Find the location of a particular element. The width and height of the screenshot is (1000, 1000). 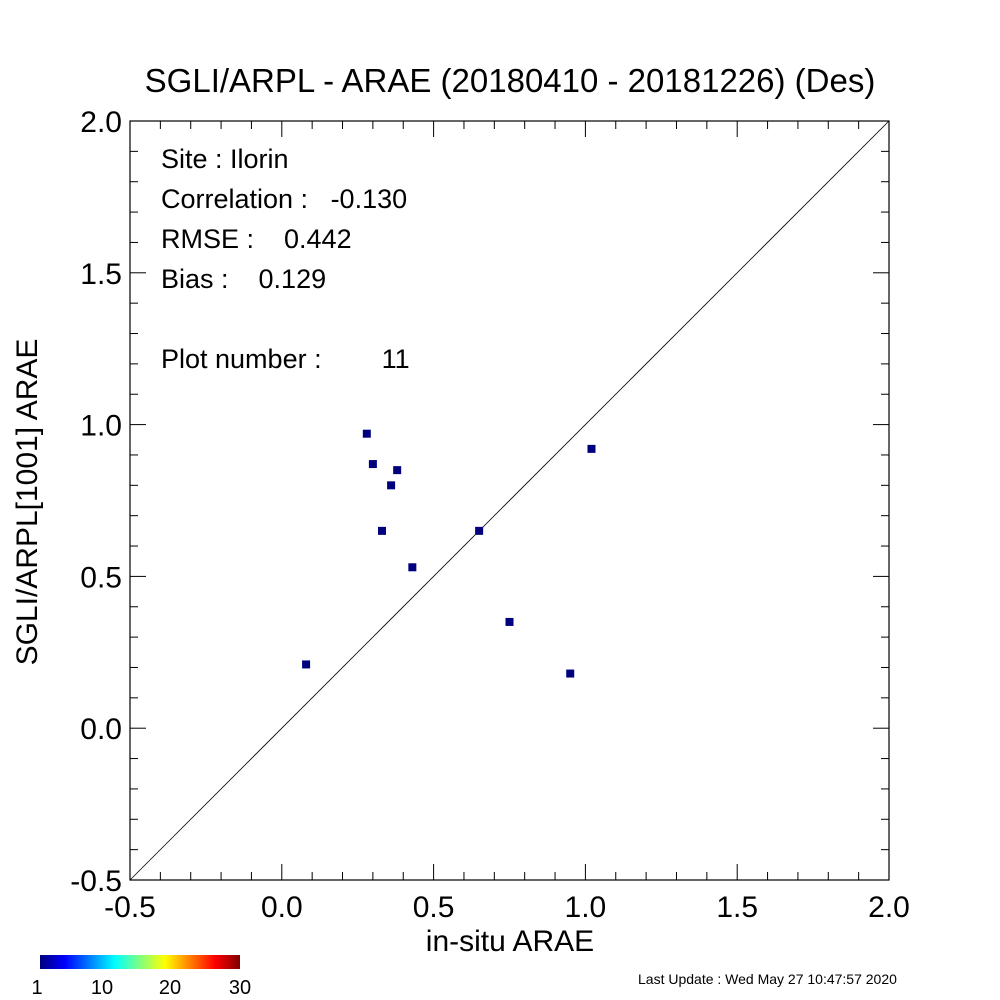

y-tick-label: 0.5 is located at coordinates (101, 577).